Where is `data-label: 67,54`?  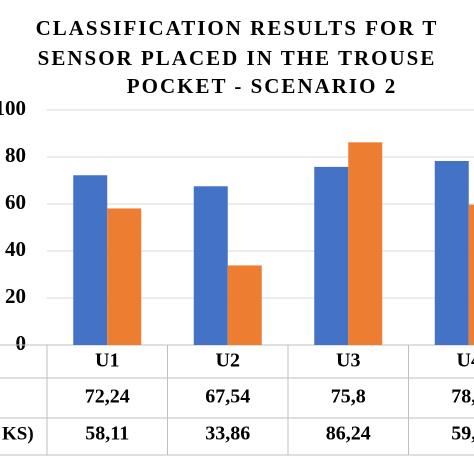
data-label: 67,54 is located at coordinates (227, 397).